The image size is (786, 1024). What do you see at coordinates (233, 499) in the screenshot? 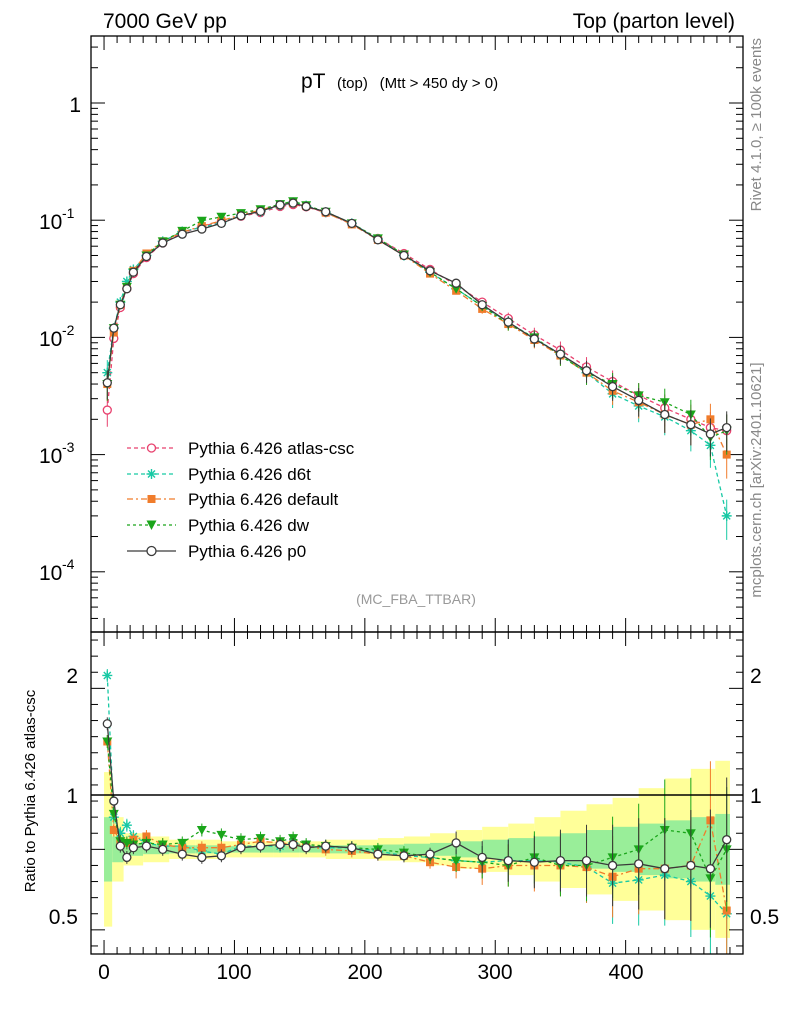
I see `legend-entry-default: Pythia 6.426 default` at bounding box center [233, 499].